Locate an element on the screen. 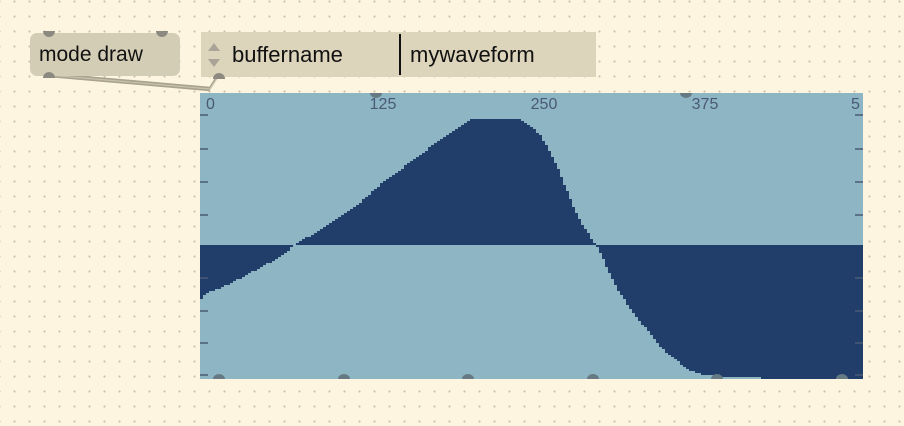 The image size is (904, 426). attribute-value: mywaveform is located at coordinates (472, 54).